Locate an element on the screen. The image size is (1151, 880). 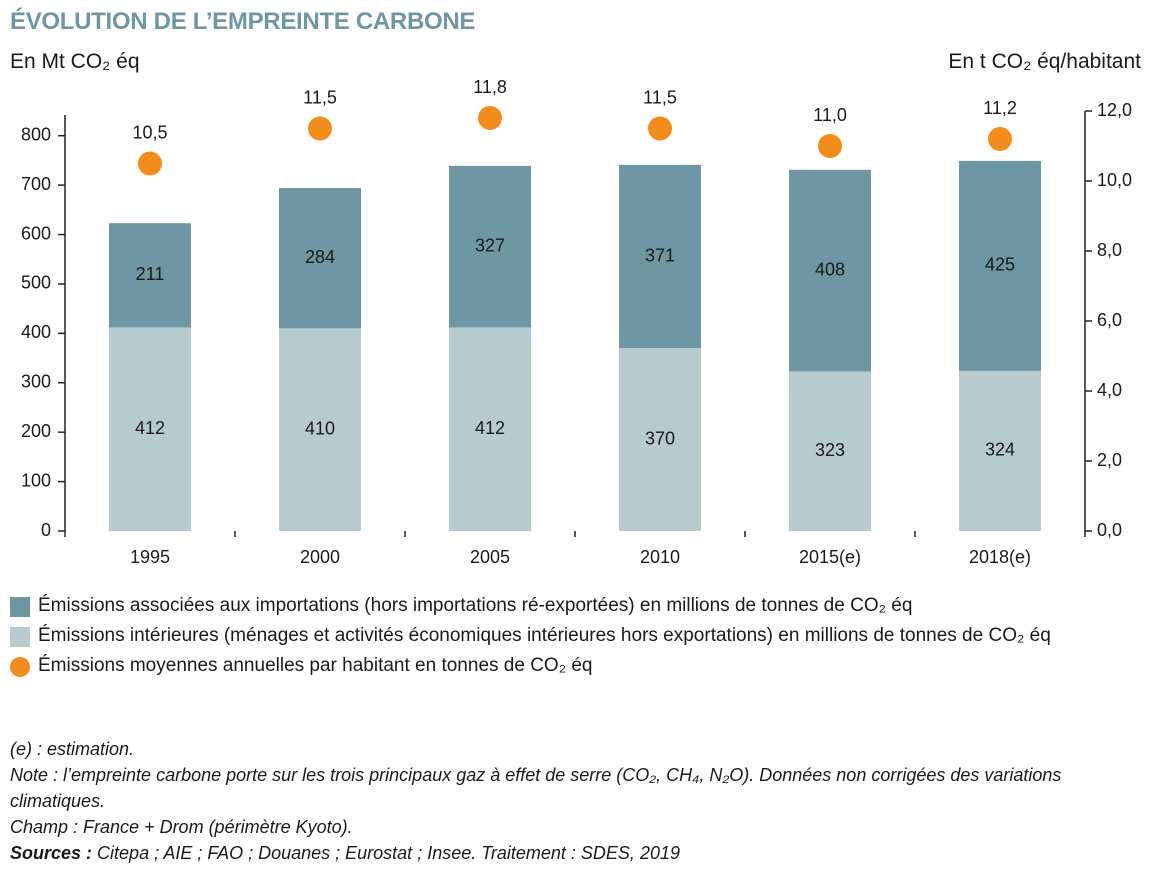
dot-label: 10,5 is located at coordinates (149, 132).